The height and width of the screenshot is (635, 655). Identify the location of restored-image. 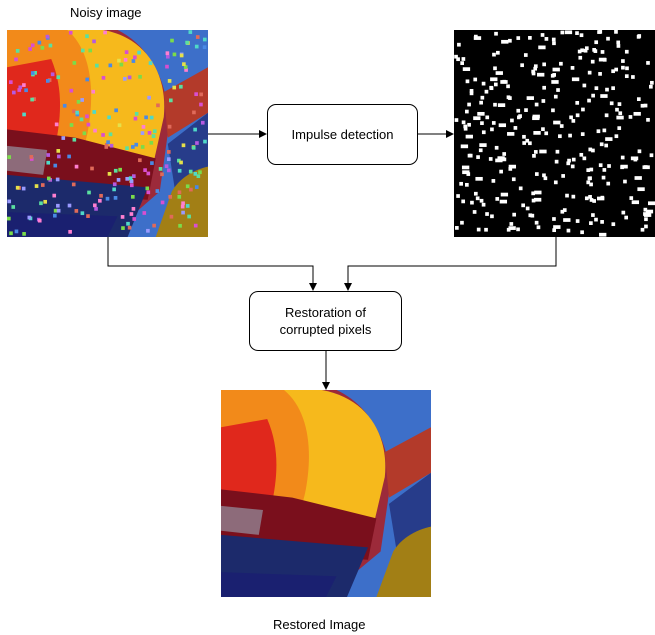
(326, 493).